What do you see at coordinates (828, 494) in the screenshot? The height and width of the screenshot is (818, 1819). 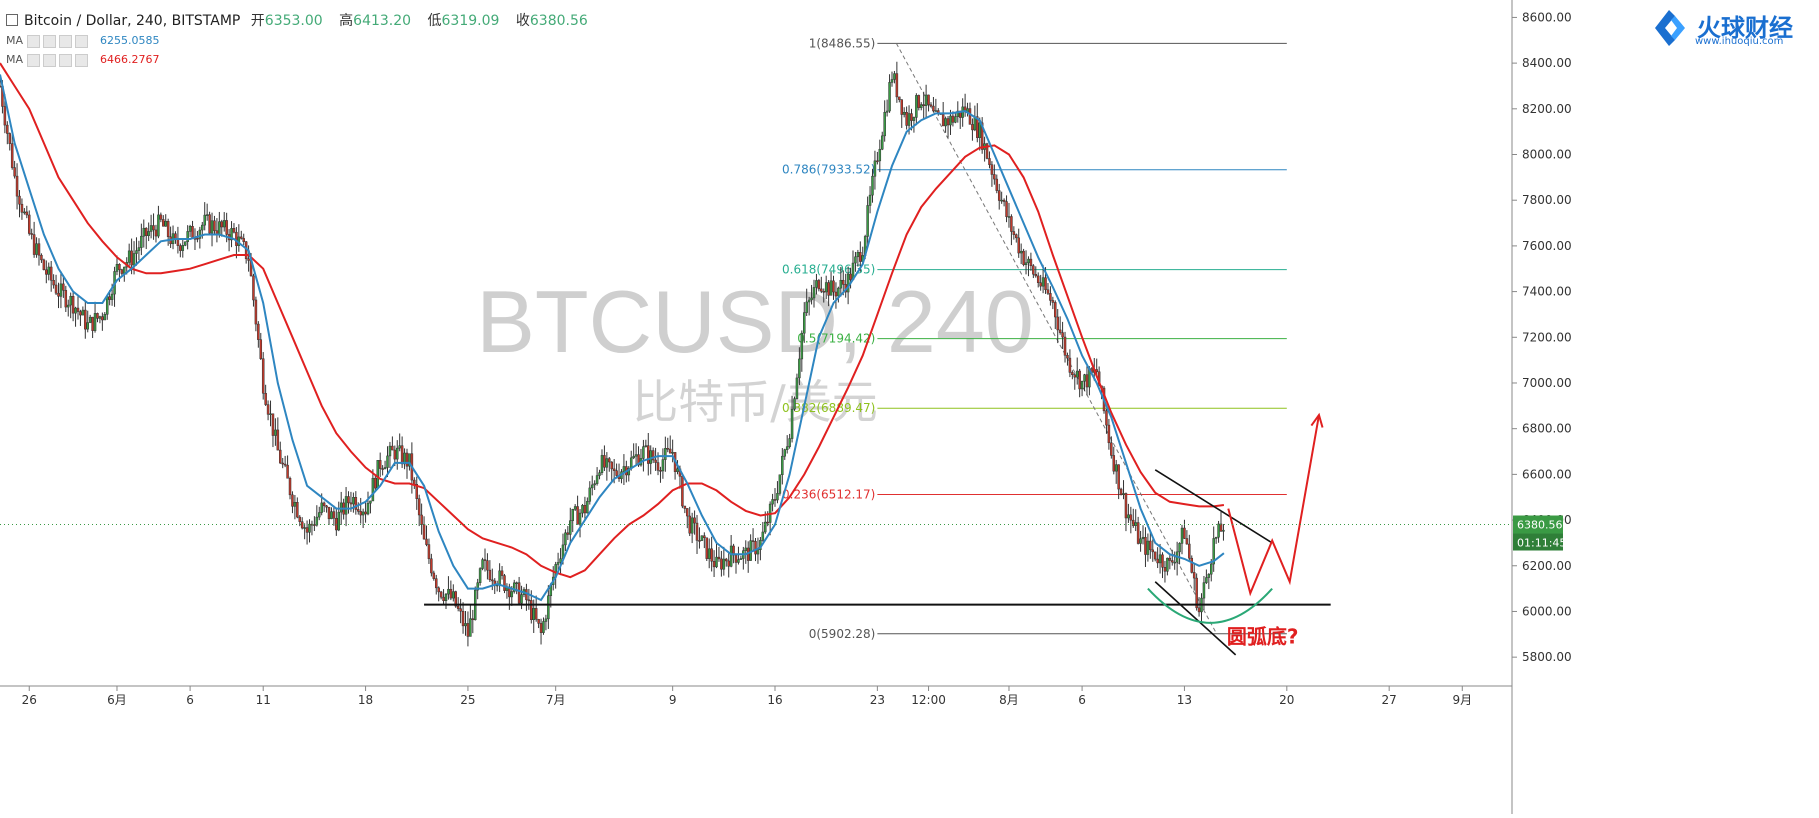 I see `fib-level-label: 0.236(6512.17)` at bounding box center [828, 494].